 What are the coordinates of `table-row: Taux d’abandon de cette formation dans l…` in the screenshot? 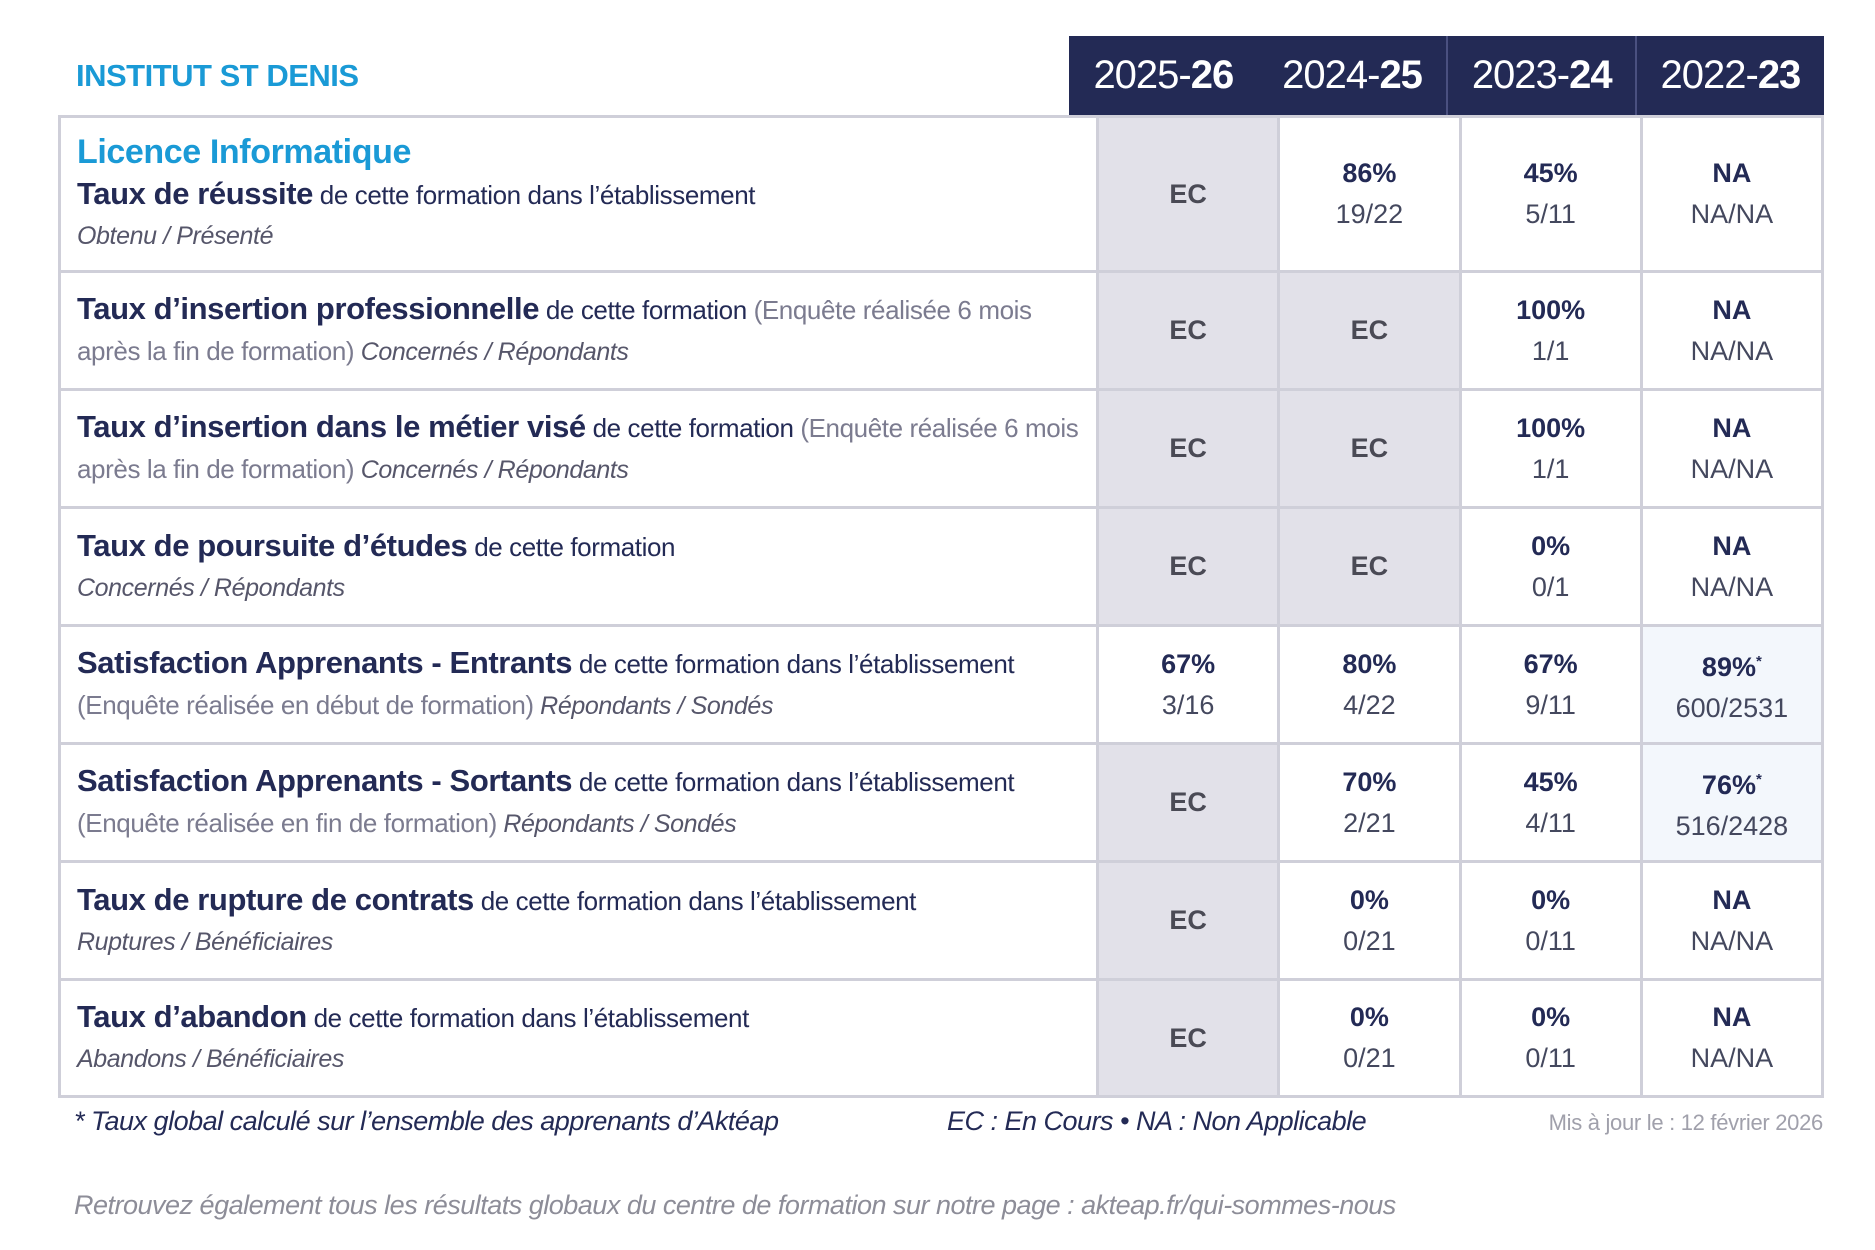 It's located at (941, 1038).